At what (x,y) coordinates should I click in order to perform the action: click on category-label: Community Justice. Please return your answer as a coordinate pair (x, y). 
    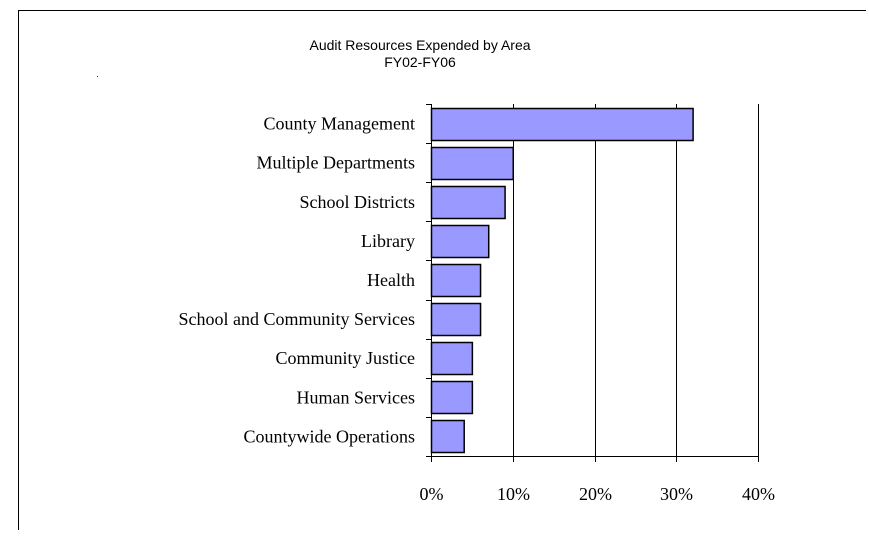
    Looking at the image, I should click on (346, 358).